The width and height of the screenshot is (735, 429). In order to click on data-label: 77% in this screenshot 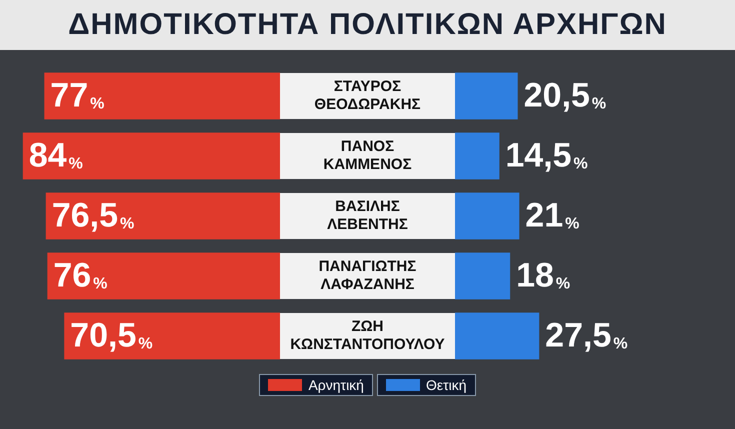, I will do `click(77, 95)`.